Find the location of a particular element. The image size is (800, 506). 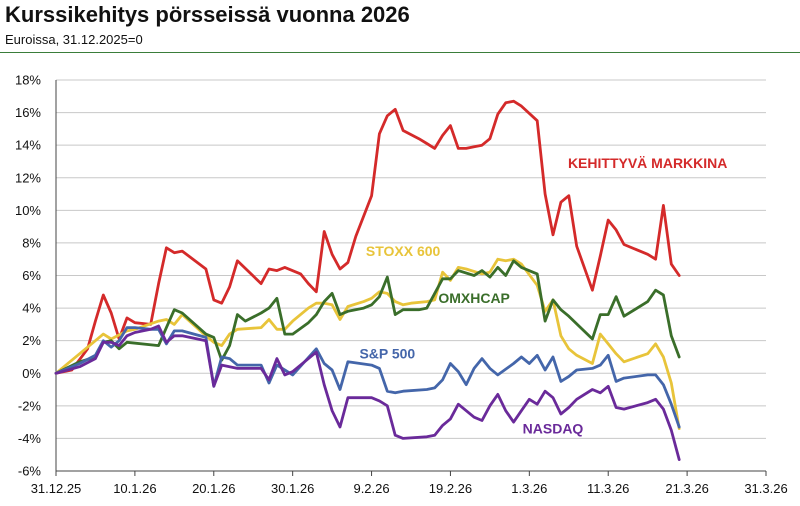

y-tick-label: 8% is located at coordinates (31, 242).